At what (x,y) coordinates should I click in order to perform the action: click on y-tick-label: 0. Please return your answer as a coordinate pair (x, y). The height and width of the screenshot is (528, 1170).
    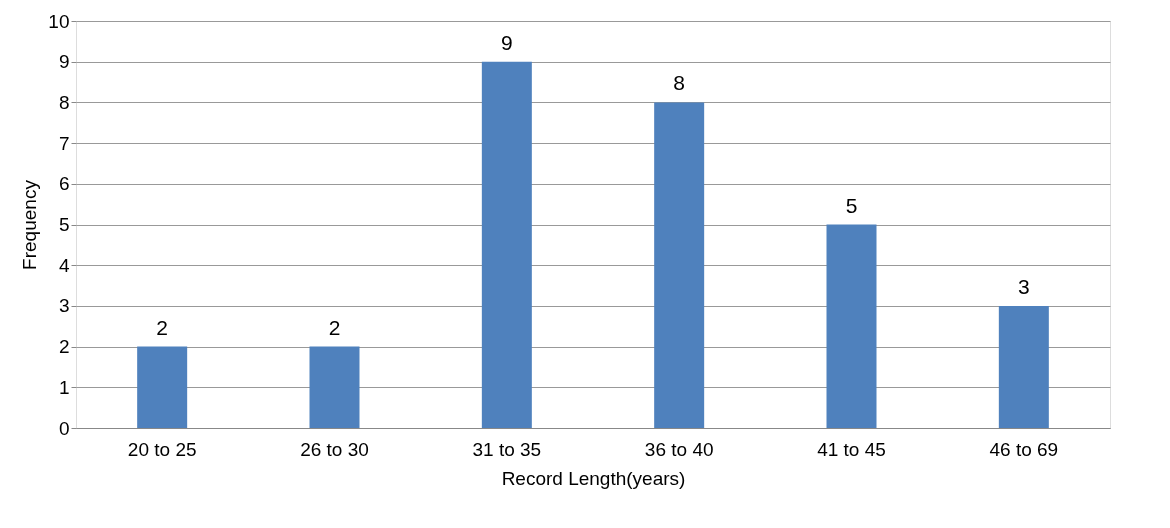
    Looking at the image, I should click on (64, 428).